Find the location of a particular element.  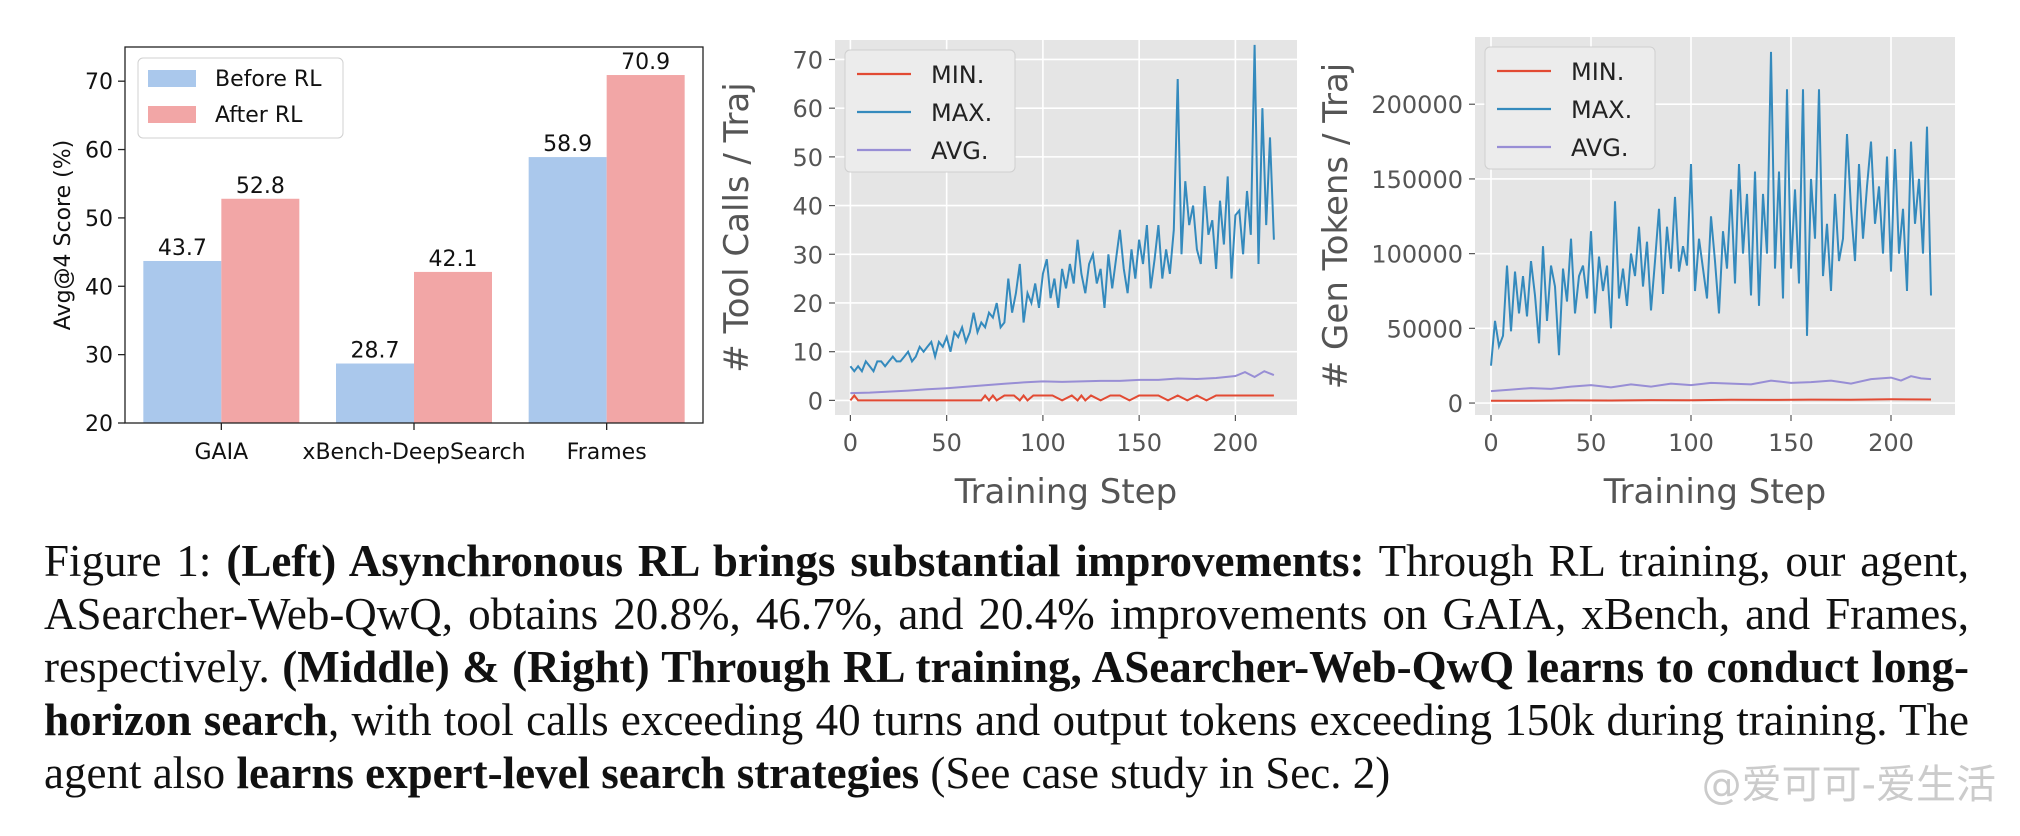

y-tick-label: 10 is located at coordinates (807, 353).